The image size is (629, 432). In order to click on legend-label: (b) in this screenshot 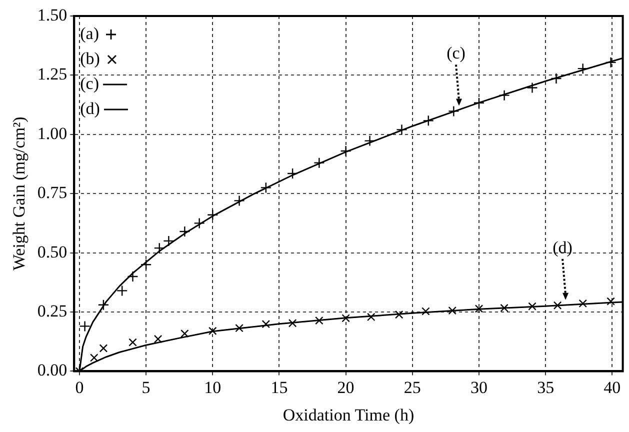, I will do `click(90, 58)`.